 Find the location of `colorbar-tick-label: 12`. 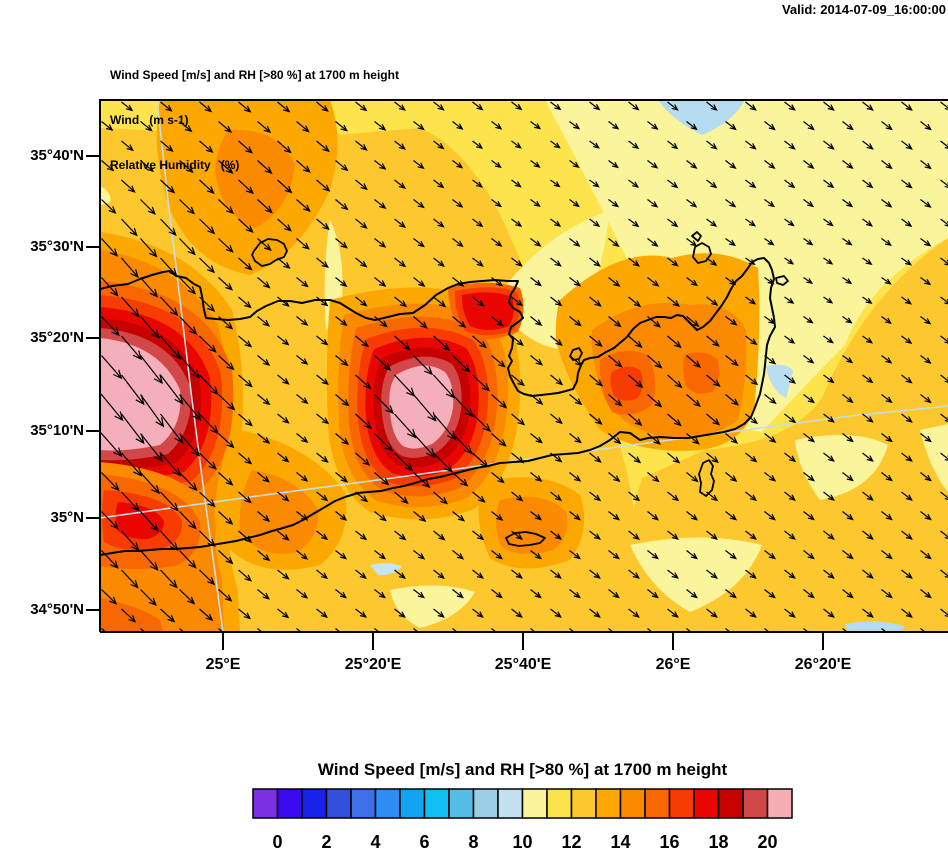

colorbar-tick-label: 12 is located at coordinates (571, 842).